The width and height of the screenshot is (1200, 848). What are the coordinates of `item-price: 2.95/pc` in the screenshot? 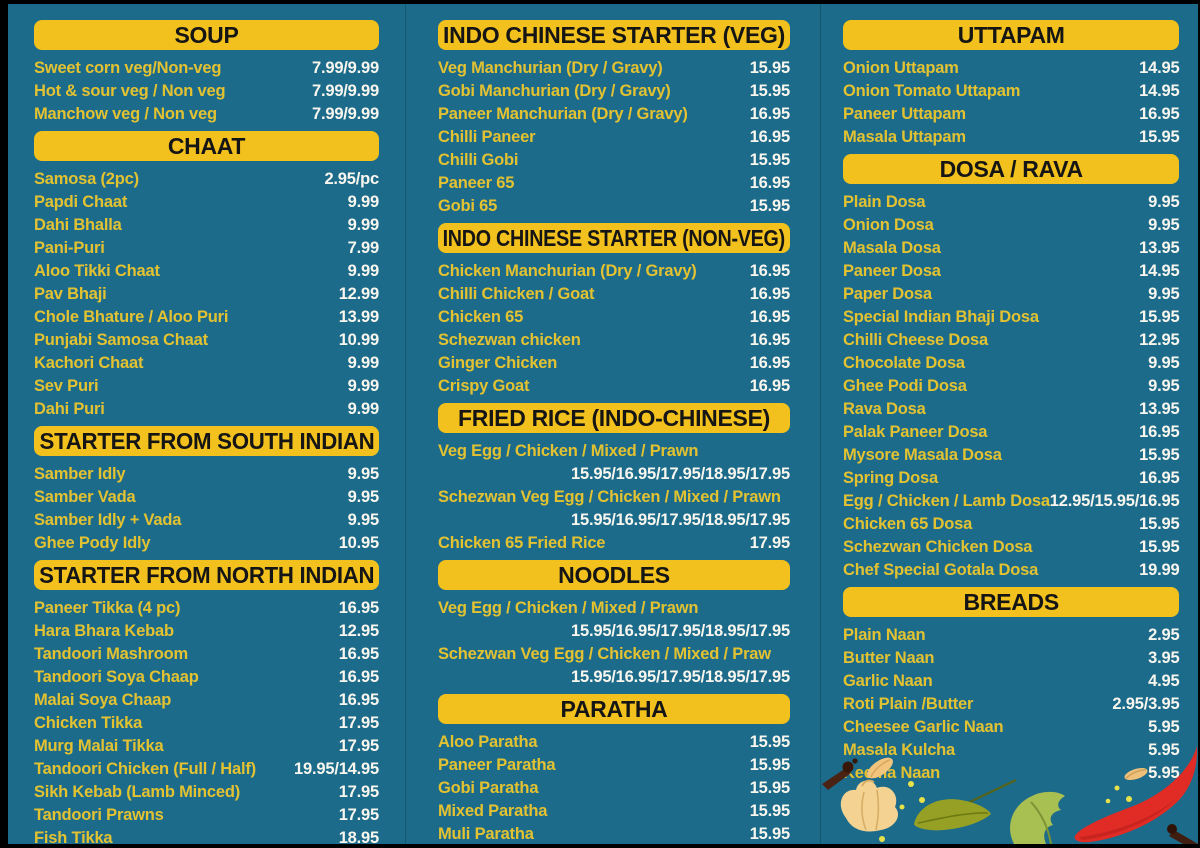 It's located at (351, 179).